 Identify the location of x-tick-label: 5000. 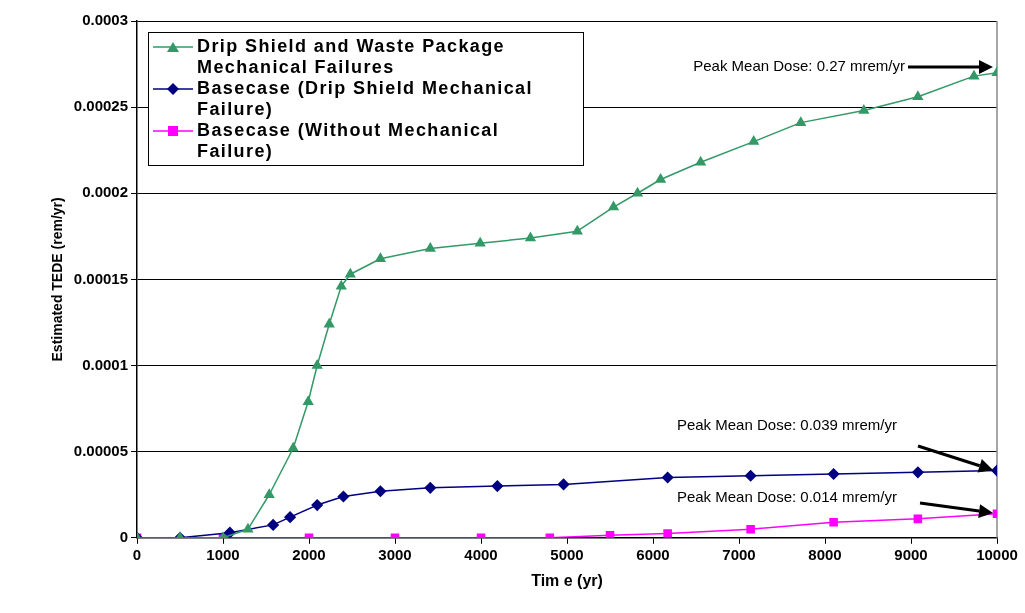
(567, 554).